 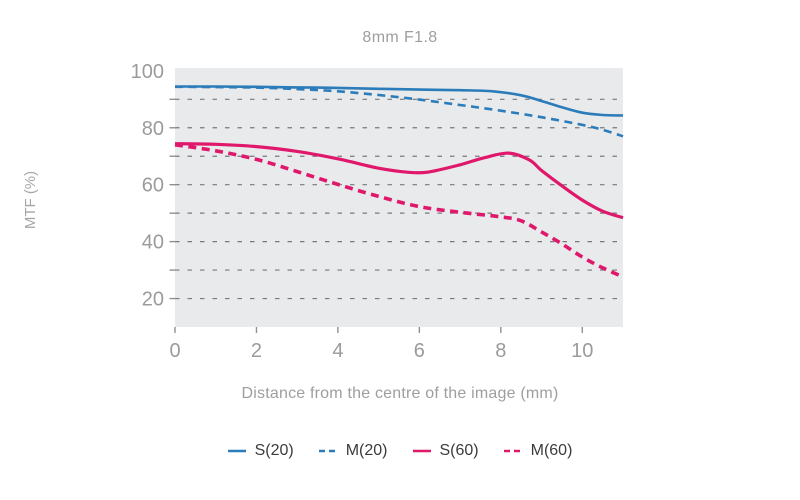 What do you see at coordinates (366, 450) in the screenshot?
I see `legend-label-m20: M(20)` at bounding box center [366, 450].